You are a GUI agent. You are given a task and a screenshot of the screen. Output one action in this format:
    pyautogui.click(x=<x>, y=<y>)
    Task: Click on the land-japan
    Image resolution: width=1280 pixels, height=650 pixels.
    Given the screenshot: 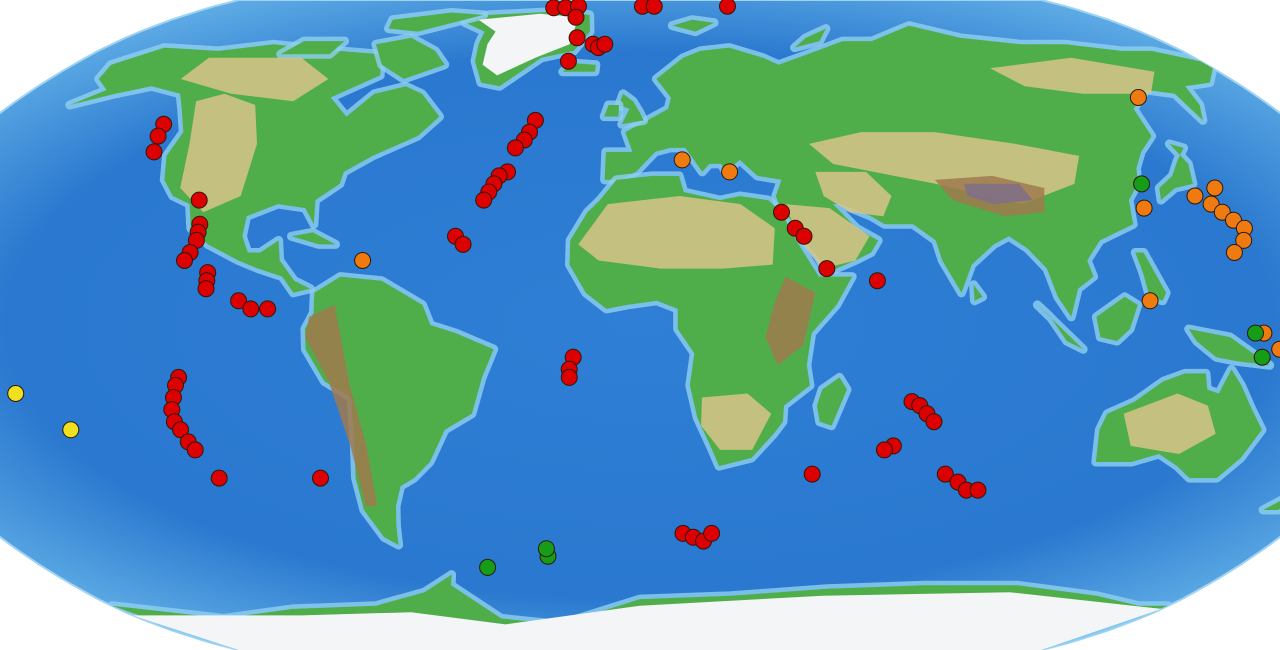 What is the action you would take?
    pyautogui.click(x=1176, y=172)
    